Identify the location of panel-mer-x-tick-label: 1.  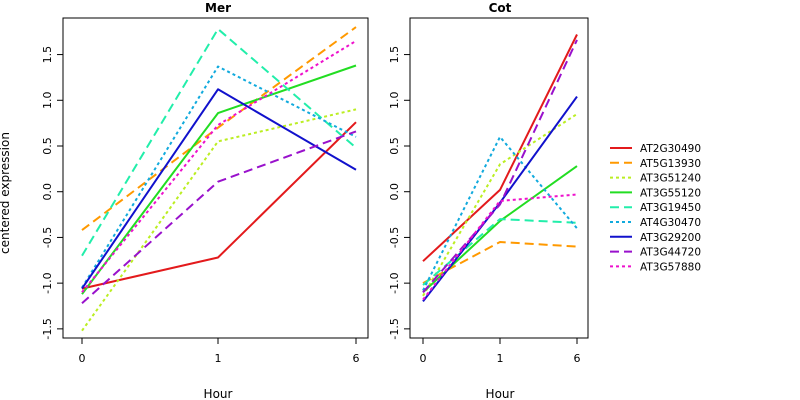
(218, 358).